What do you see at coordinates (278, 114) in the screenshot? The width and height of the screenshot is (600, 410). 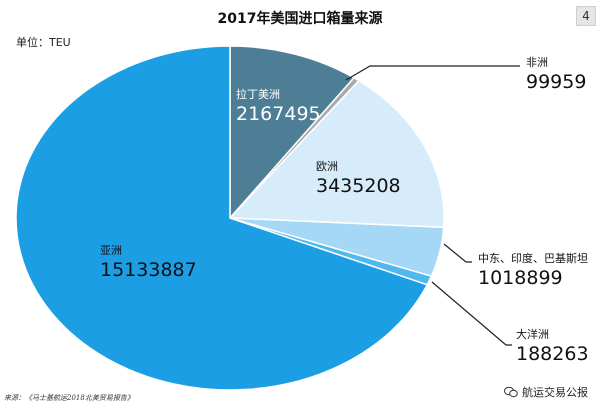 I see `slice-value-latin-america: 2167495` at bounding box center [278, 114].